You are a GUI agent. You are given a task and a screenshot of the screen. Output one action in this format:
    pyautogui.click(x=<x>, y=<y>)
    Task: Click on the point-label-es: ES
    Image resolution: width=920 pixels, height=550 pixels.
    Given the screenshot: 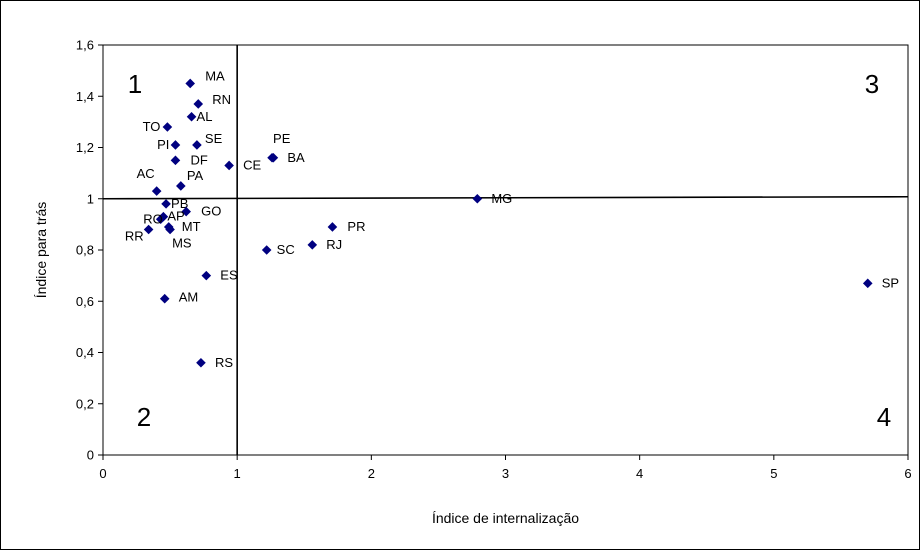 What is the action you would take?
    pyautogui.click(x=229, y=275)
    